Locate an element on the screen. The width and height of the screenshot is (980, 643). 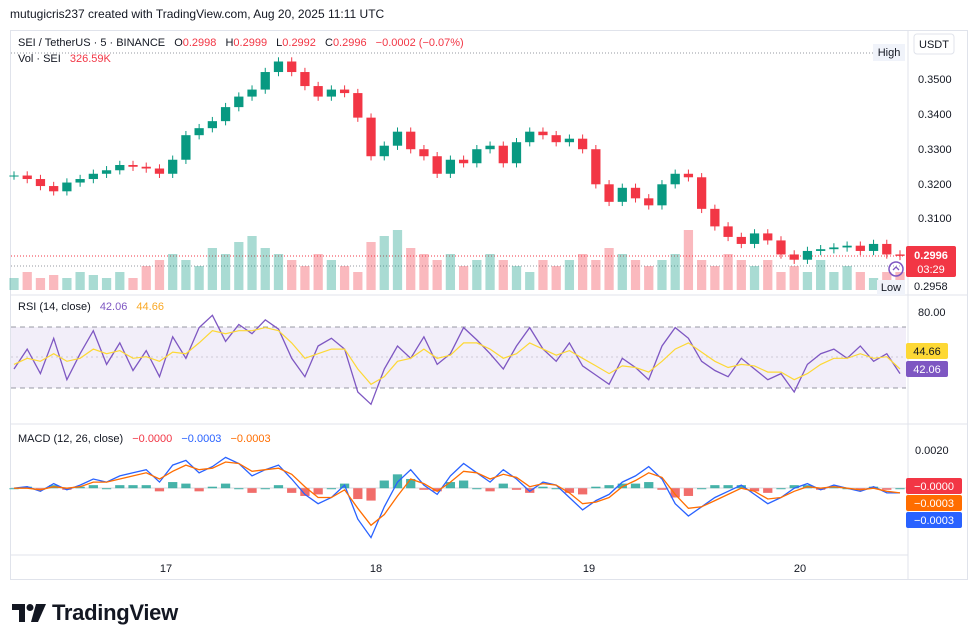
alert-clock-icon is located at coordinates (896, 269).